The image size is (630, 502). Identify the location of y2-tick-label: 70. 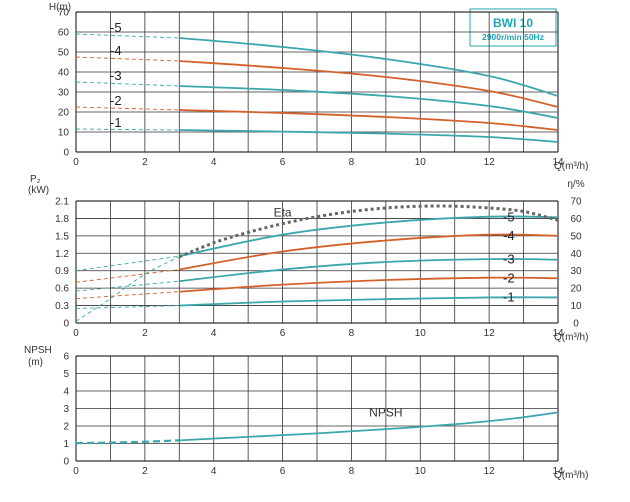
(576, 202).